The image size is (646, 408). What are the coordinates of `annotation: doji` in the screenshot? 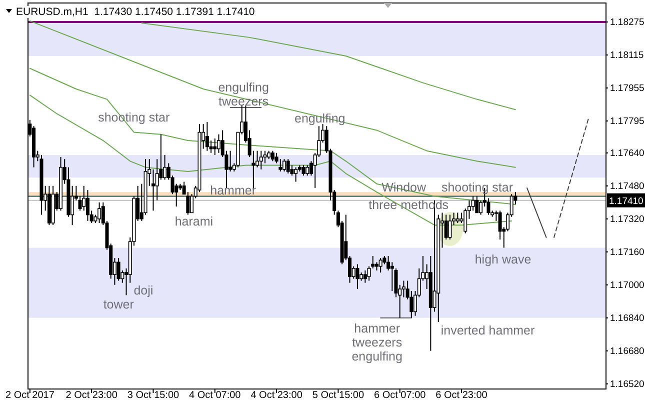 It's located at (144, 291).